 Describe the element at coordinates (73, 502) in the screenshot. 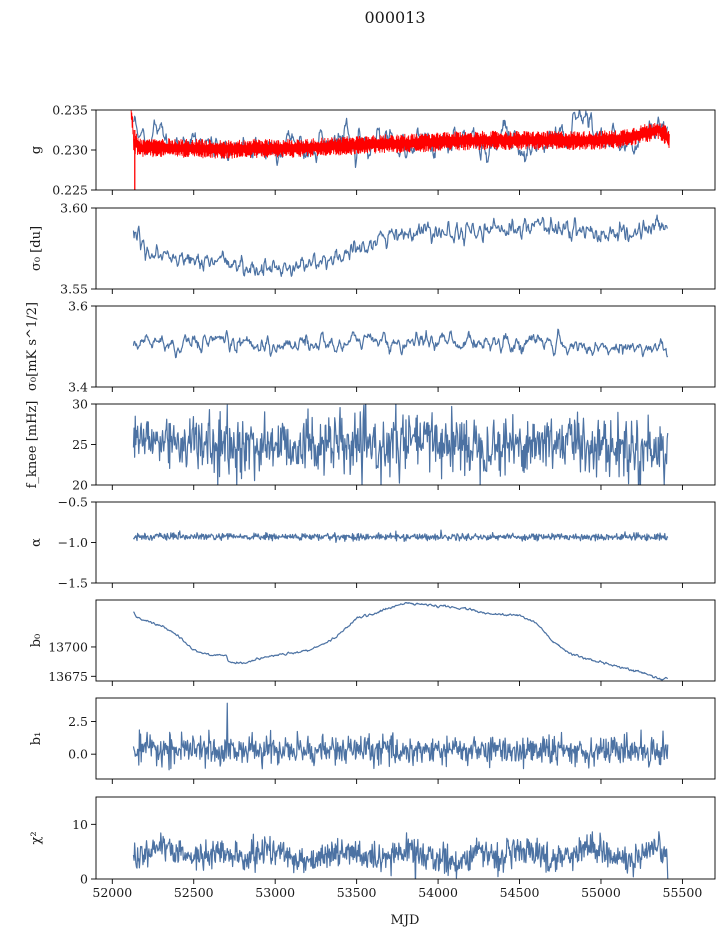

I see `y-tick-label: −0.5` at that location.